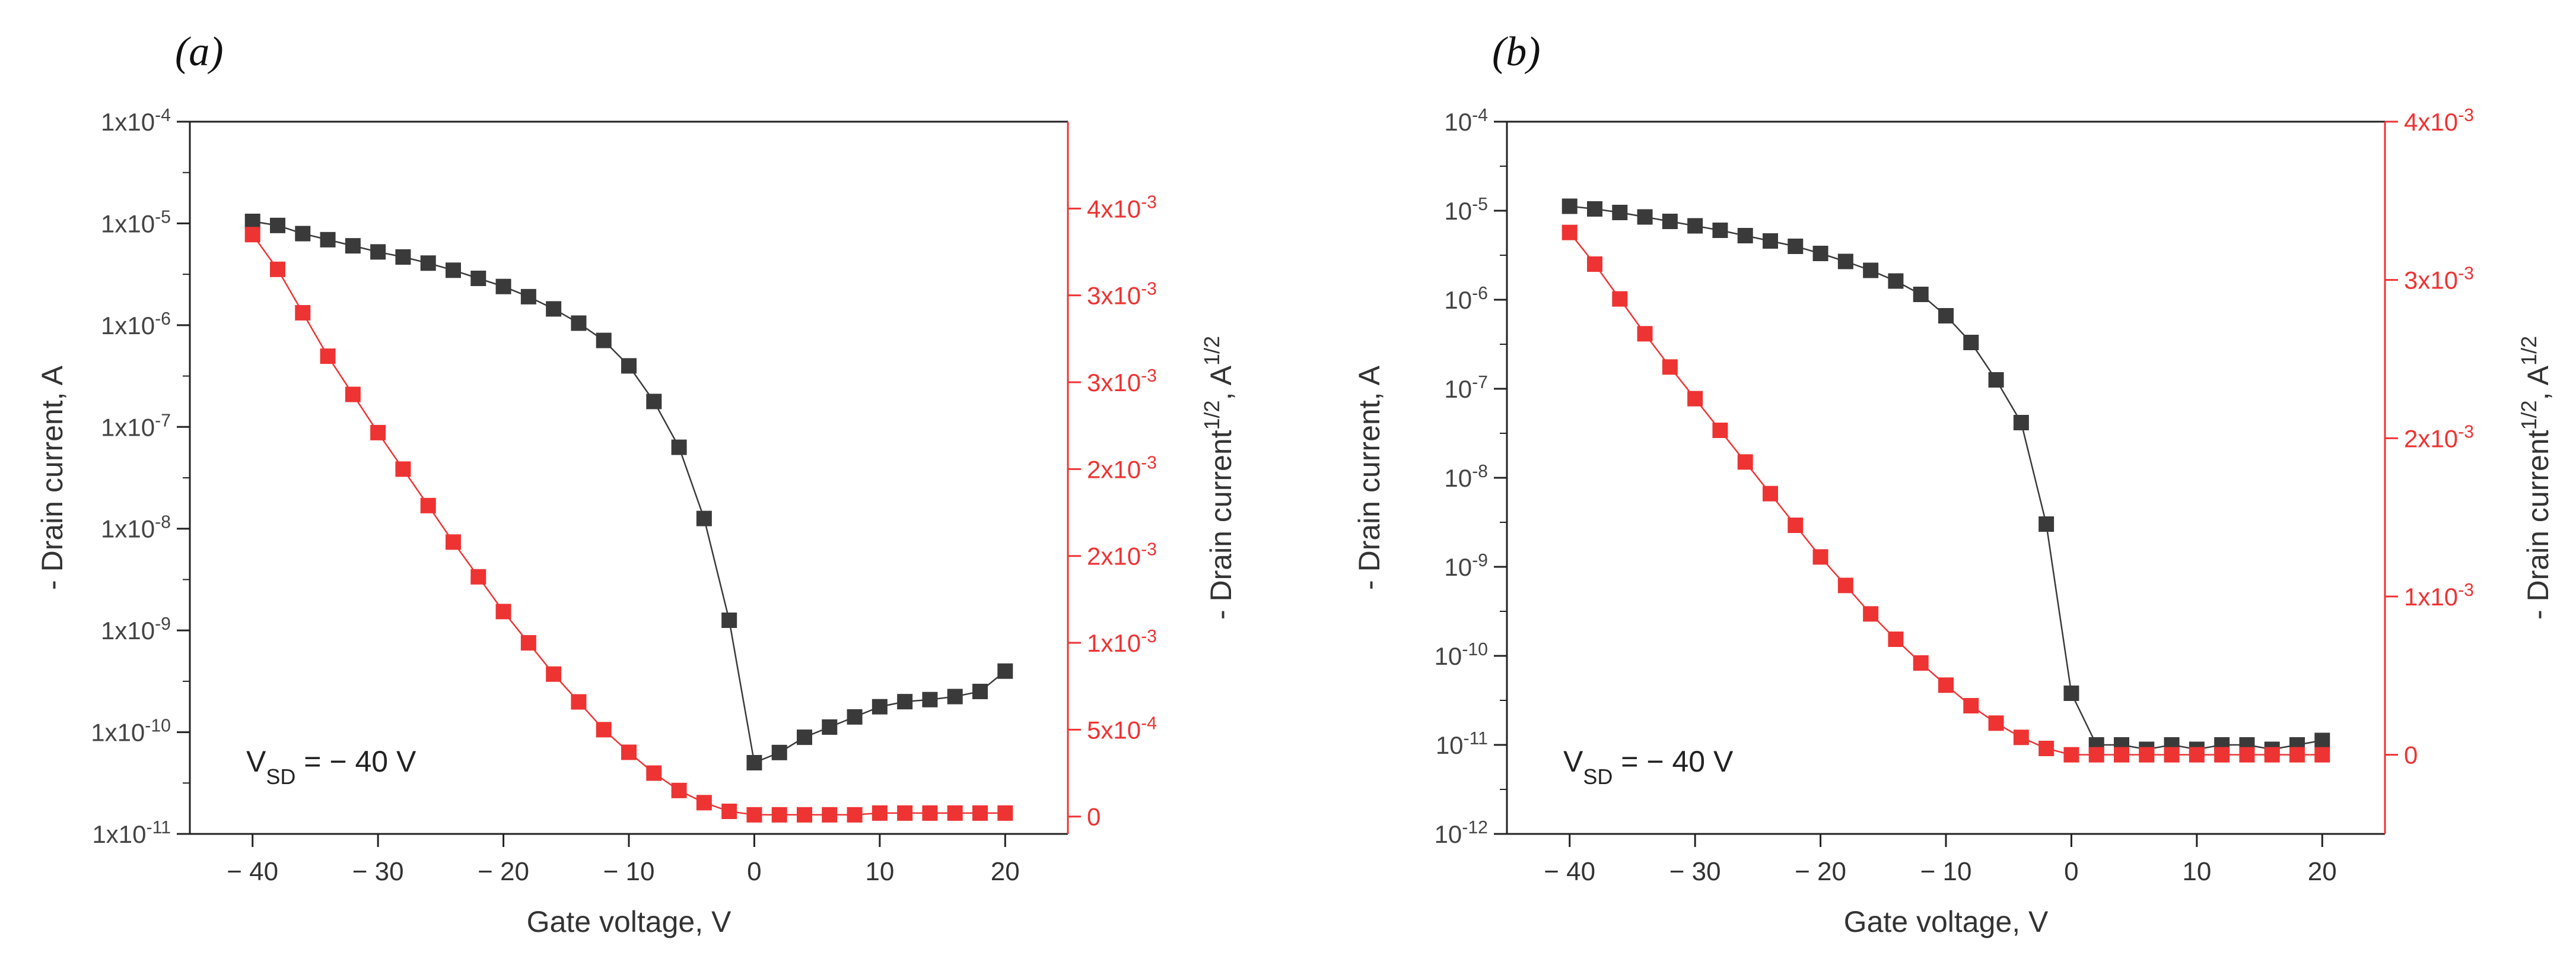  Describe the element at coordinates (503, 871) in the screenshot. I see `x-tick-label: − 20` at that location.